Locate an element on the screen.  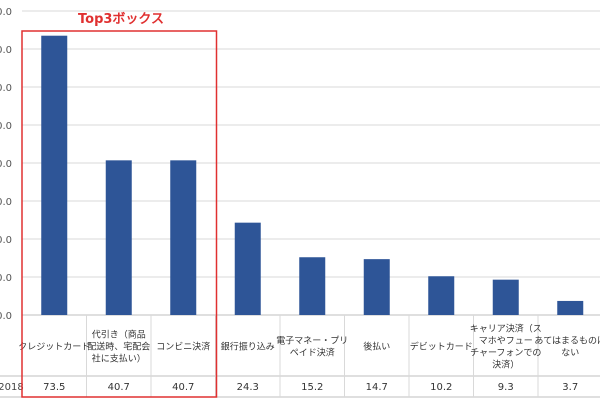
value-label: 15.2 is located at coordinates (312, 387).